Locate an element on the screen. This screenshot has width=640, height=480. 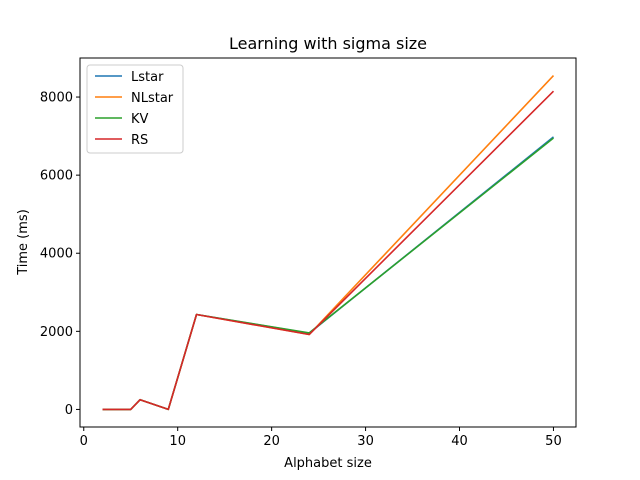
x-tick-label: 10 is located at coordinates (177, 441).